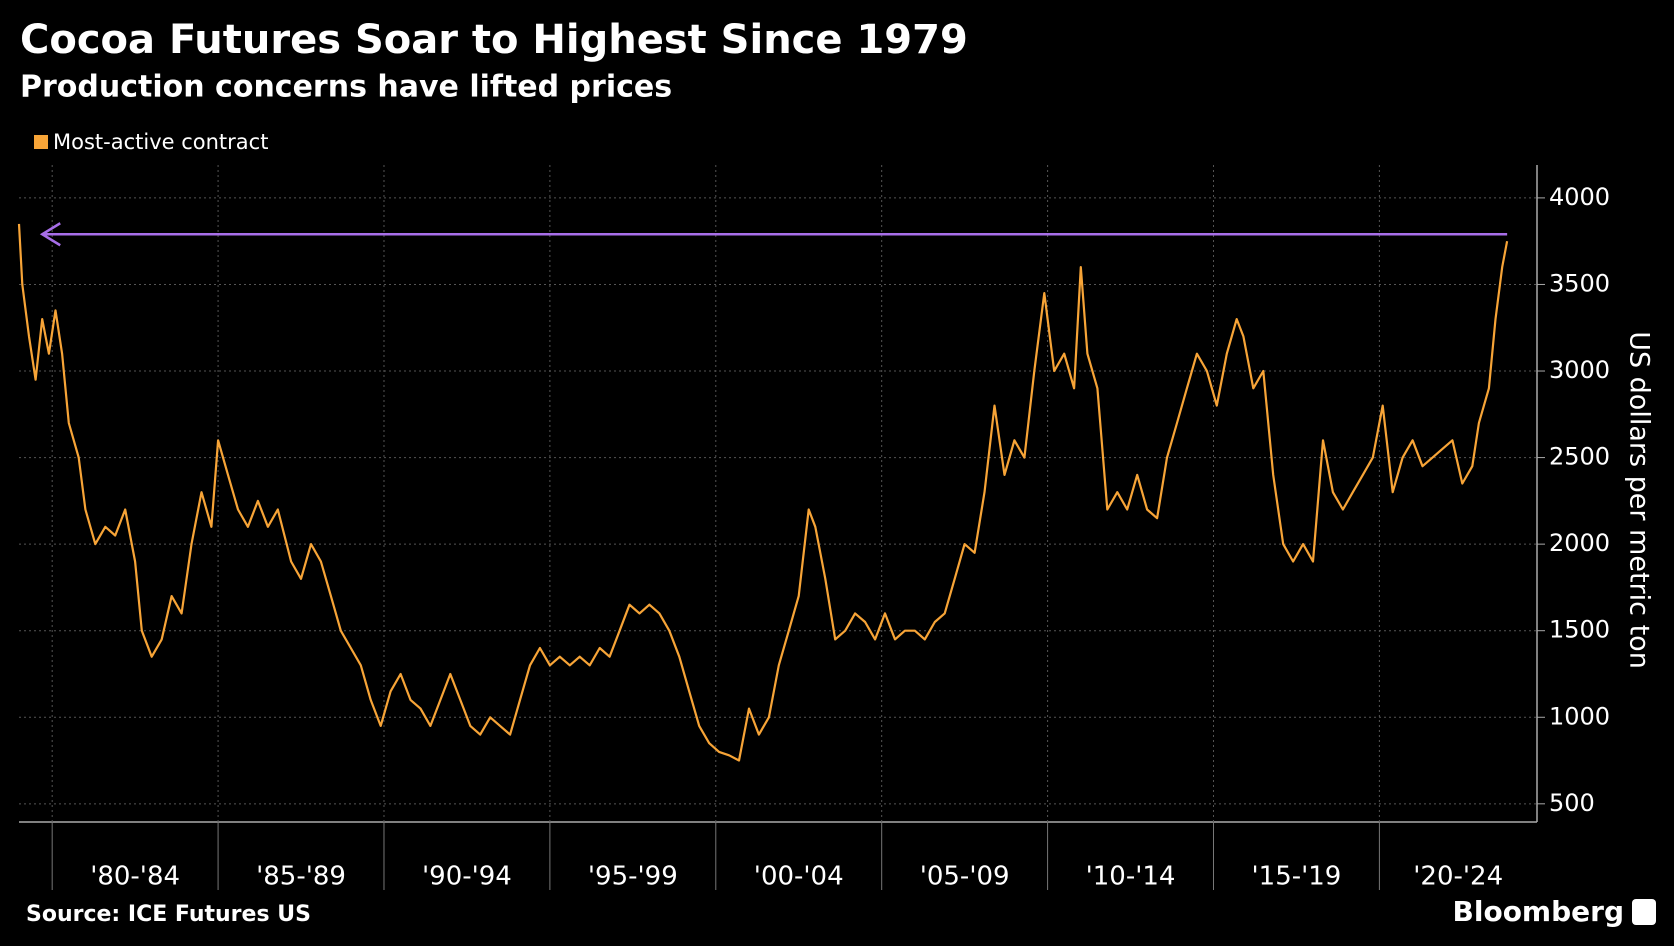 This screenshot has height=946, width=1674. I want to click on x-tick-label: '00-'04, so click(799, 877).